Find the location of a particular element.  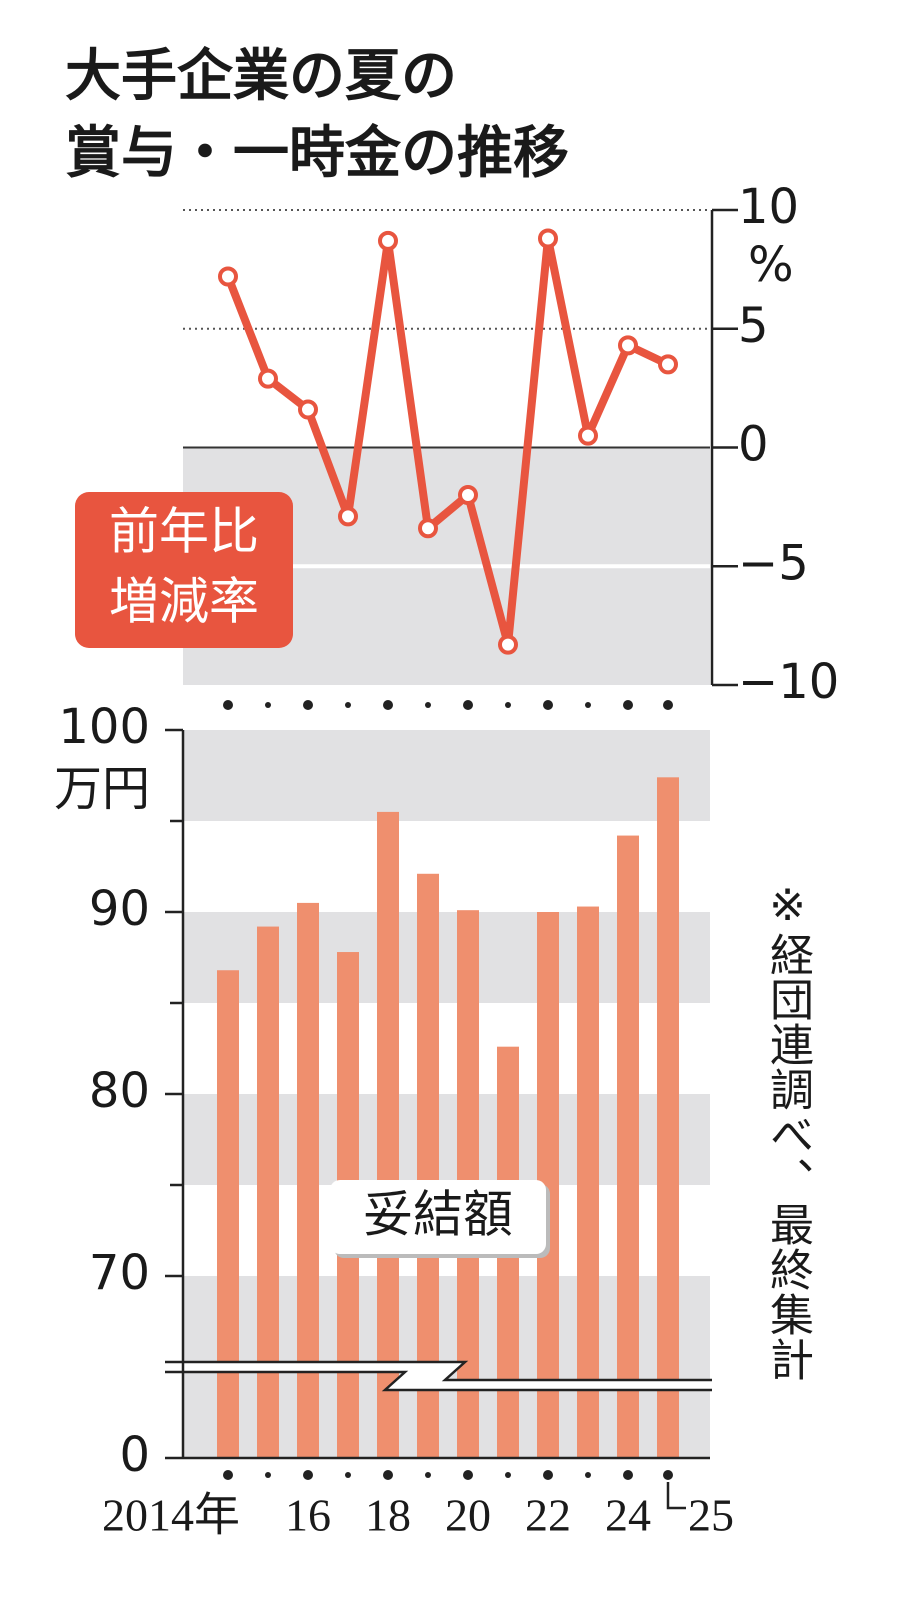

x-tick-label: 18 is located at coordinates (388, 1515).